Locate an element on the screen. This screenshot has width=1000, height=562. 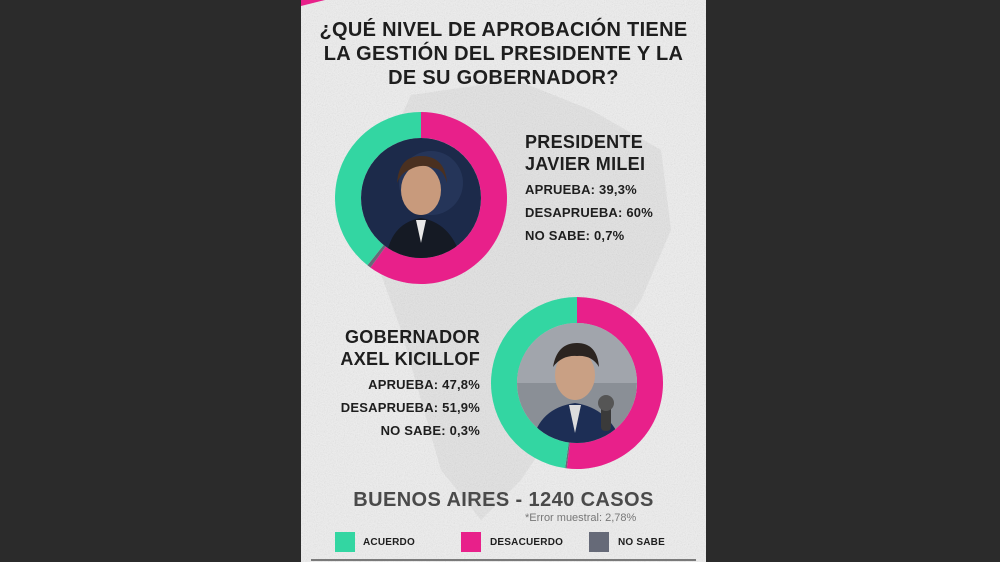
president-desaprueba: DESAPRUEBA: 60% is located at coordinates (589, 212).